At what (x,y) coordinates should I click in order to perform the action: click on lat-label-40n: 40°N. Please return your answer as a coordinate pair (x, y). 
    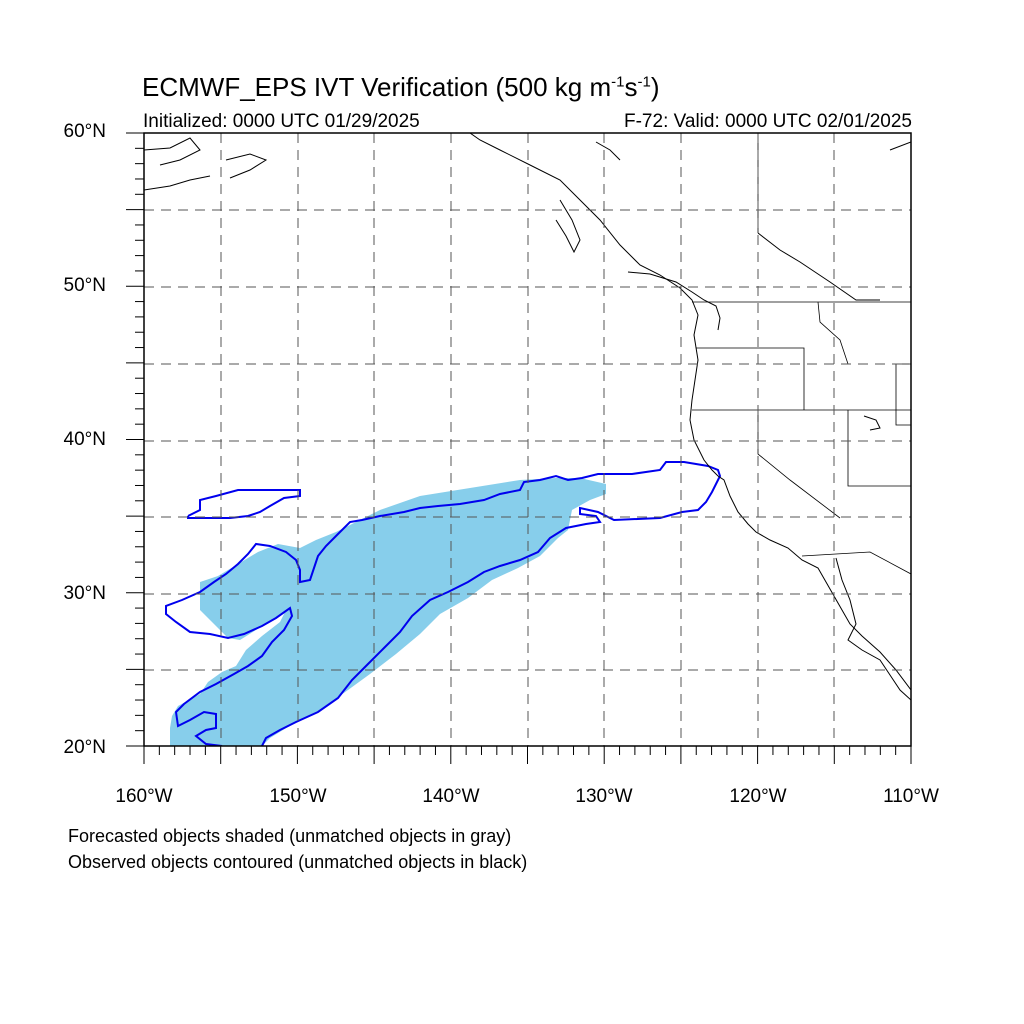
    Looking at the image, I should click on (84, 439).